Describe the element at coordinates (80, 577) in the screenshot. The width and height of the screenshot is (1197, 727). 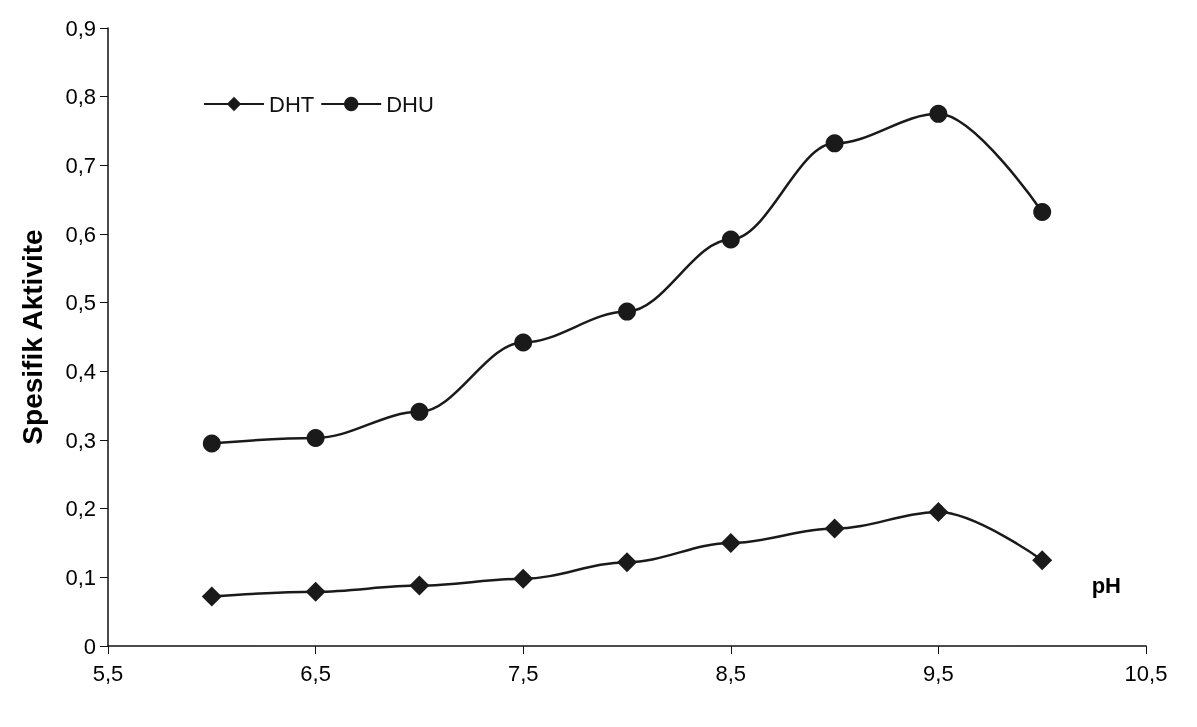
I see `y-tick-label: 0,1` at that location.